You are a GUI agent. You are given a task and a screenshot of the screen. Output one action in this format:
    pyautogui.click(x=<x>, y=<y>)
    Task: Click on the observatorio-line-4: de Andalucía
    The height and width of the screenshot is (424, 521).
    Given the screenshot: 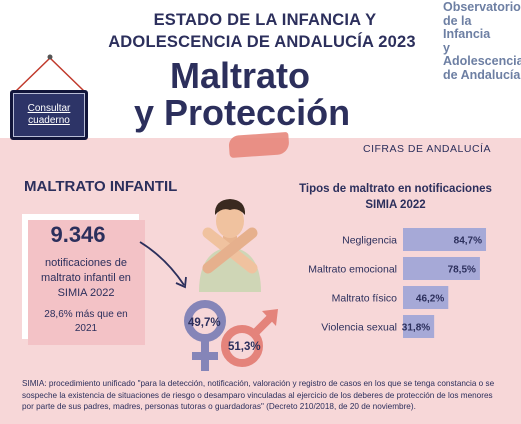 What is the action you would take?
    pyautogui.click(x=482, y=74)
    